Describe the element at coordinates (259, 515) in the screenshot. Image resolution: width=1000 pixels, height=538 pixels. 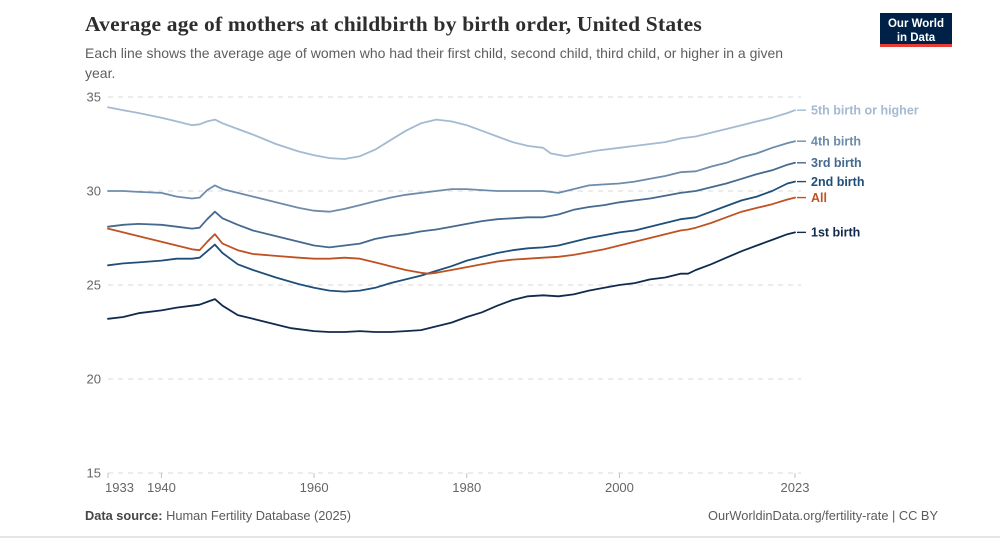
I see `data-source-value: Human Fertility Database (2025)` at that location.